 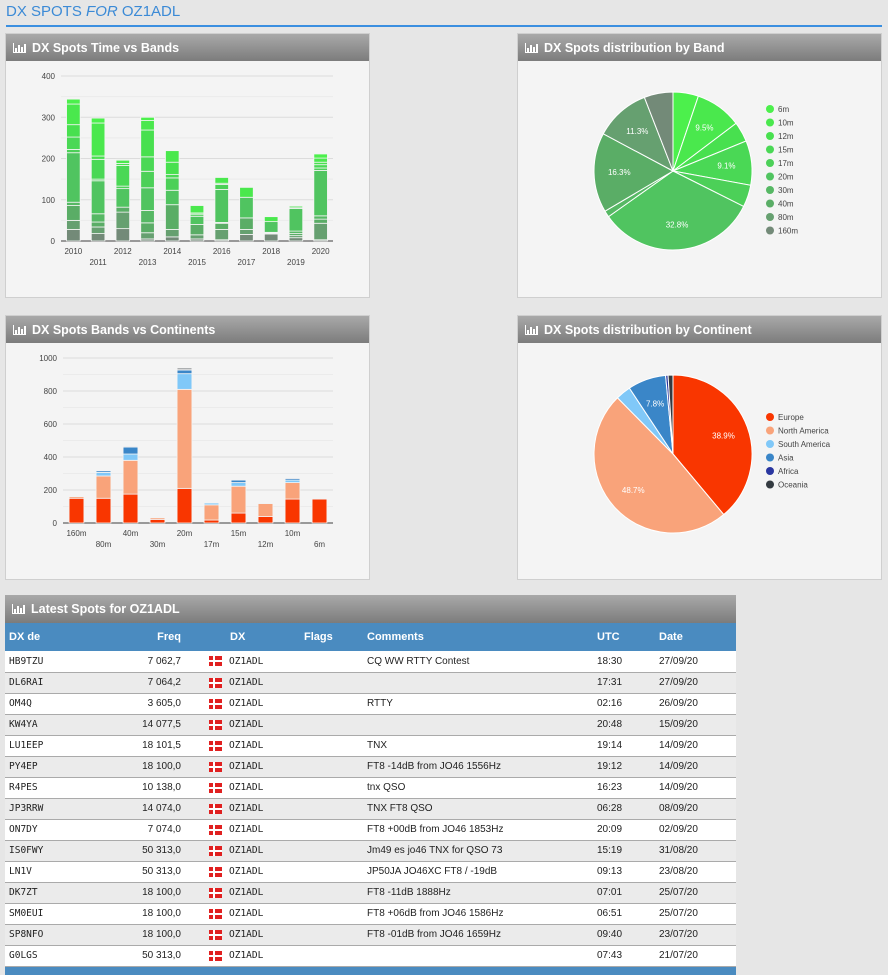 I want to click on legend-label: 40m, so click(x=786, y=204).